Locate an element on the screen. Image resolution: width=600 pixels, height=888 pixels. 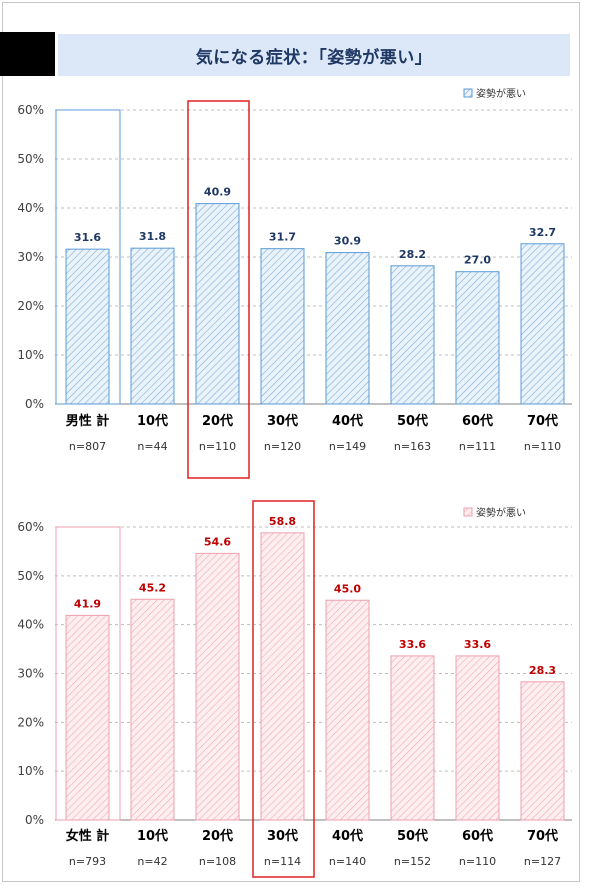
sample-size-label: n=42 is located at coordinates (152, 861).